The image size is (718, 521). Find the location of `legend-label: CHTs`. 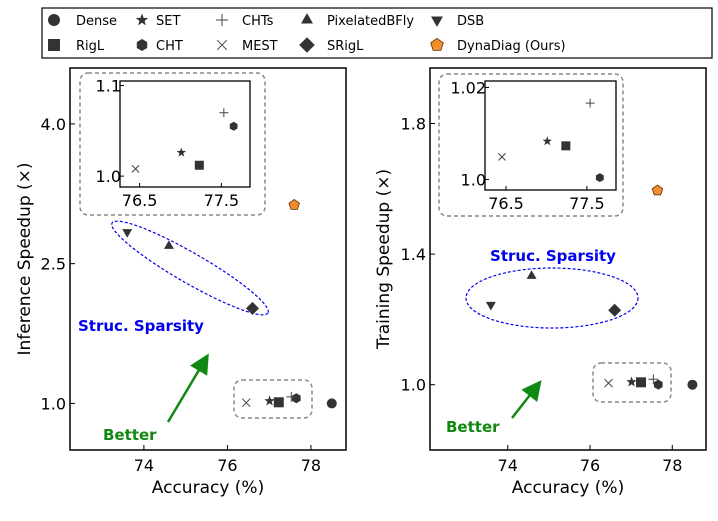

legend-label: CHTs is located at coordinates (258, 21).